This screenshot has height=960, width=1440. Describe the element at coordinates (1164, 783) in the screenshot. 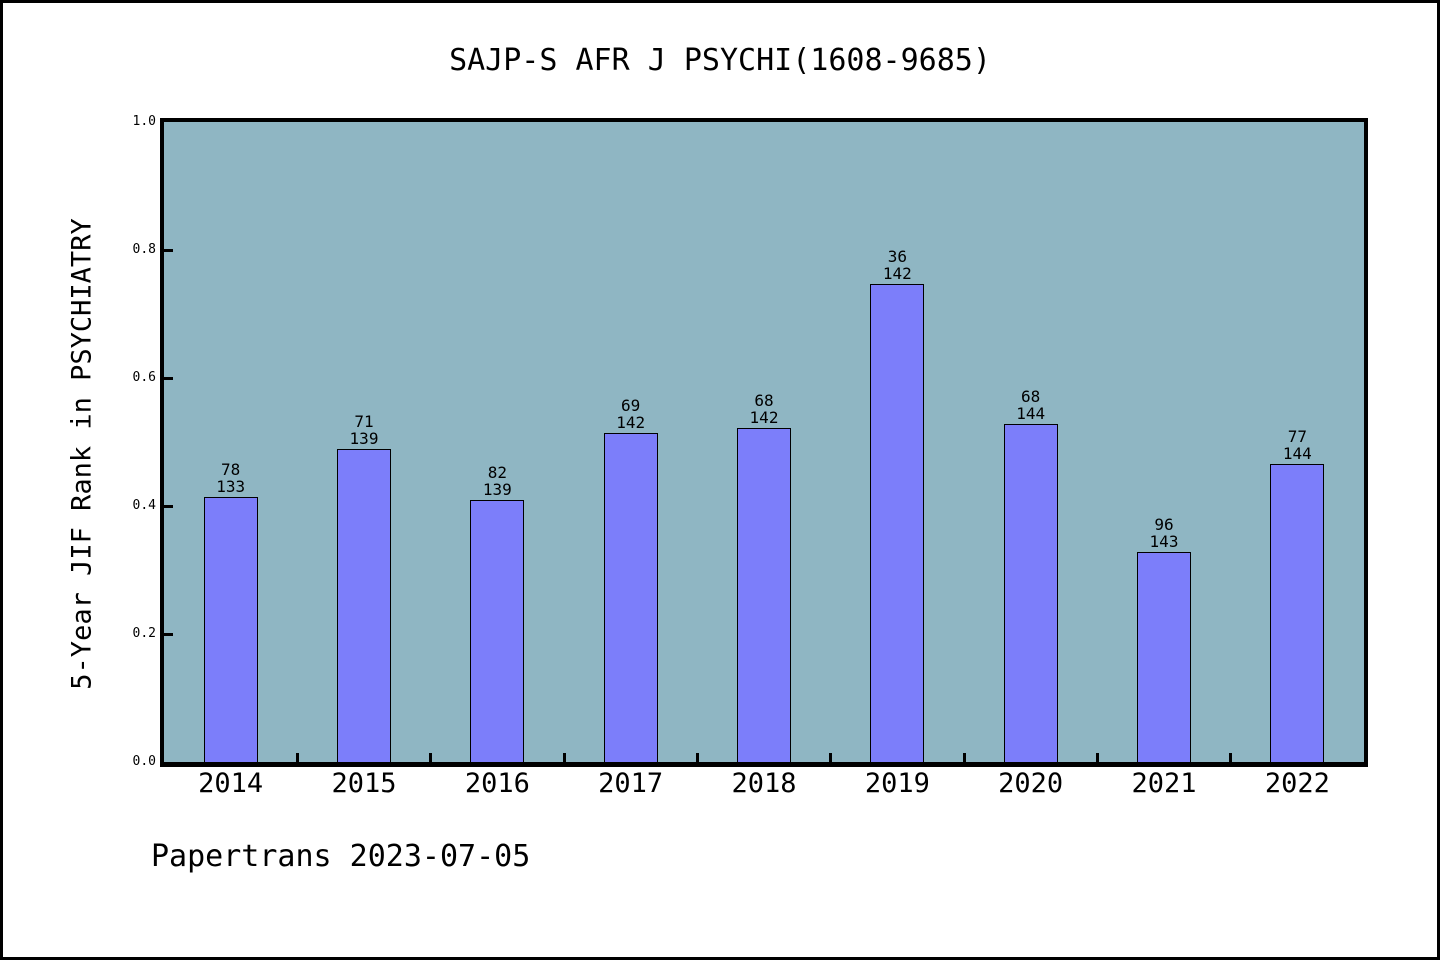

I see `x-tick-label-2021: 2021` at that location.